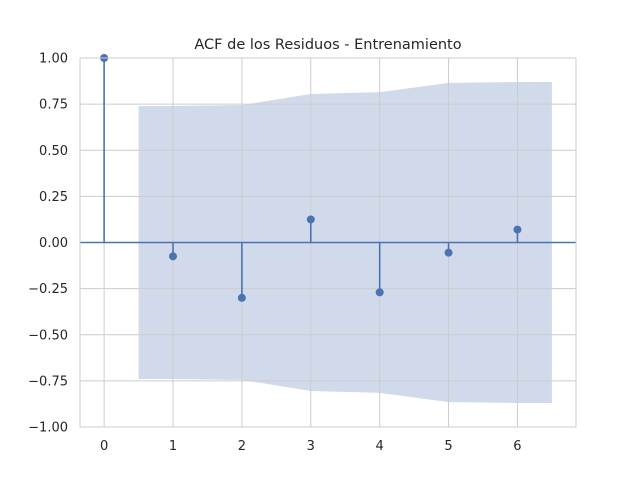 The height and width of the screenshot is (480, 640). I want to click on x-tick-label-3: 3, so click(311, 446).